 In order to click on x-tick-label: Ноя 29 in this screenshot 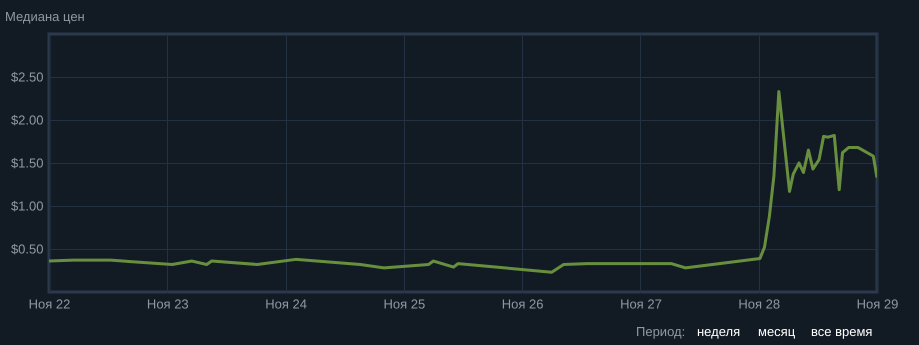, I will do `click(877, 304)`.